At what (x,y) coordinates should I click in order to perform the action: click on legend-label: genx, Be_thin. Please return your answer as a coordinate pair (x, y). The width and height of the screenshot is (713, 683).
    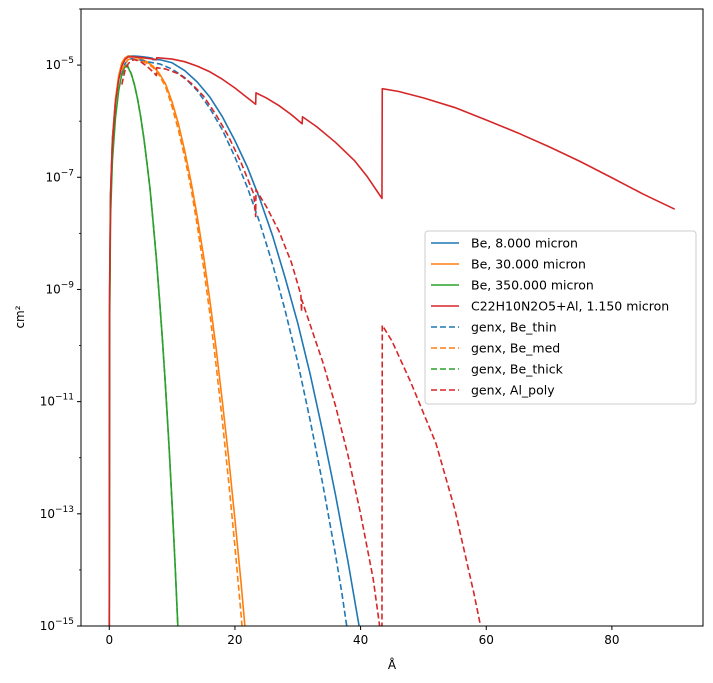
    Looking at the image, I should click on (514, 327).